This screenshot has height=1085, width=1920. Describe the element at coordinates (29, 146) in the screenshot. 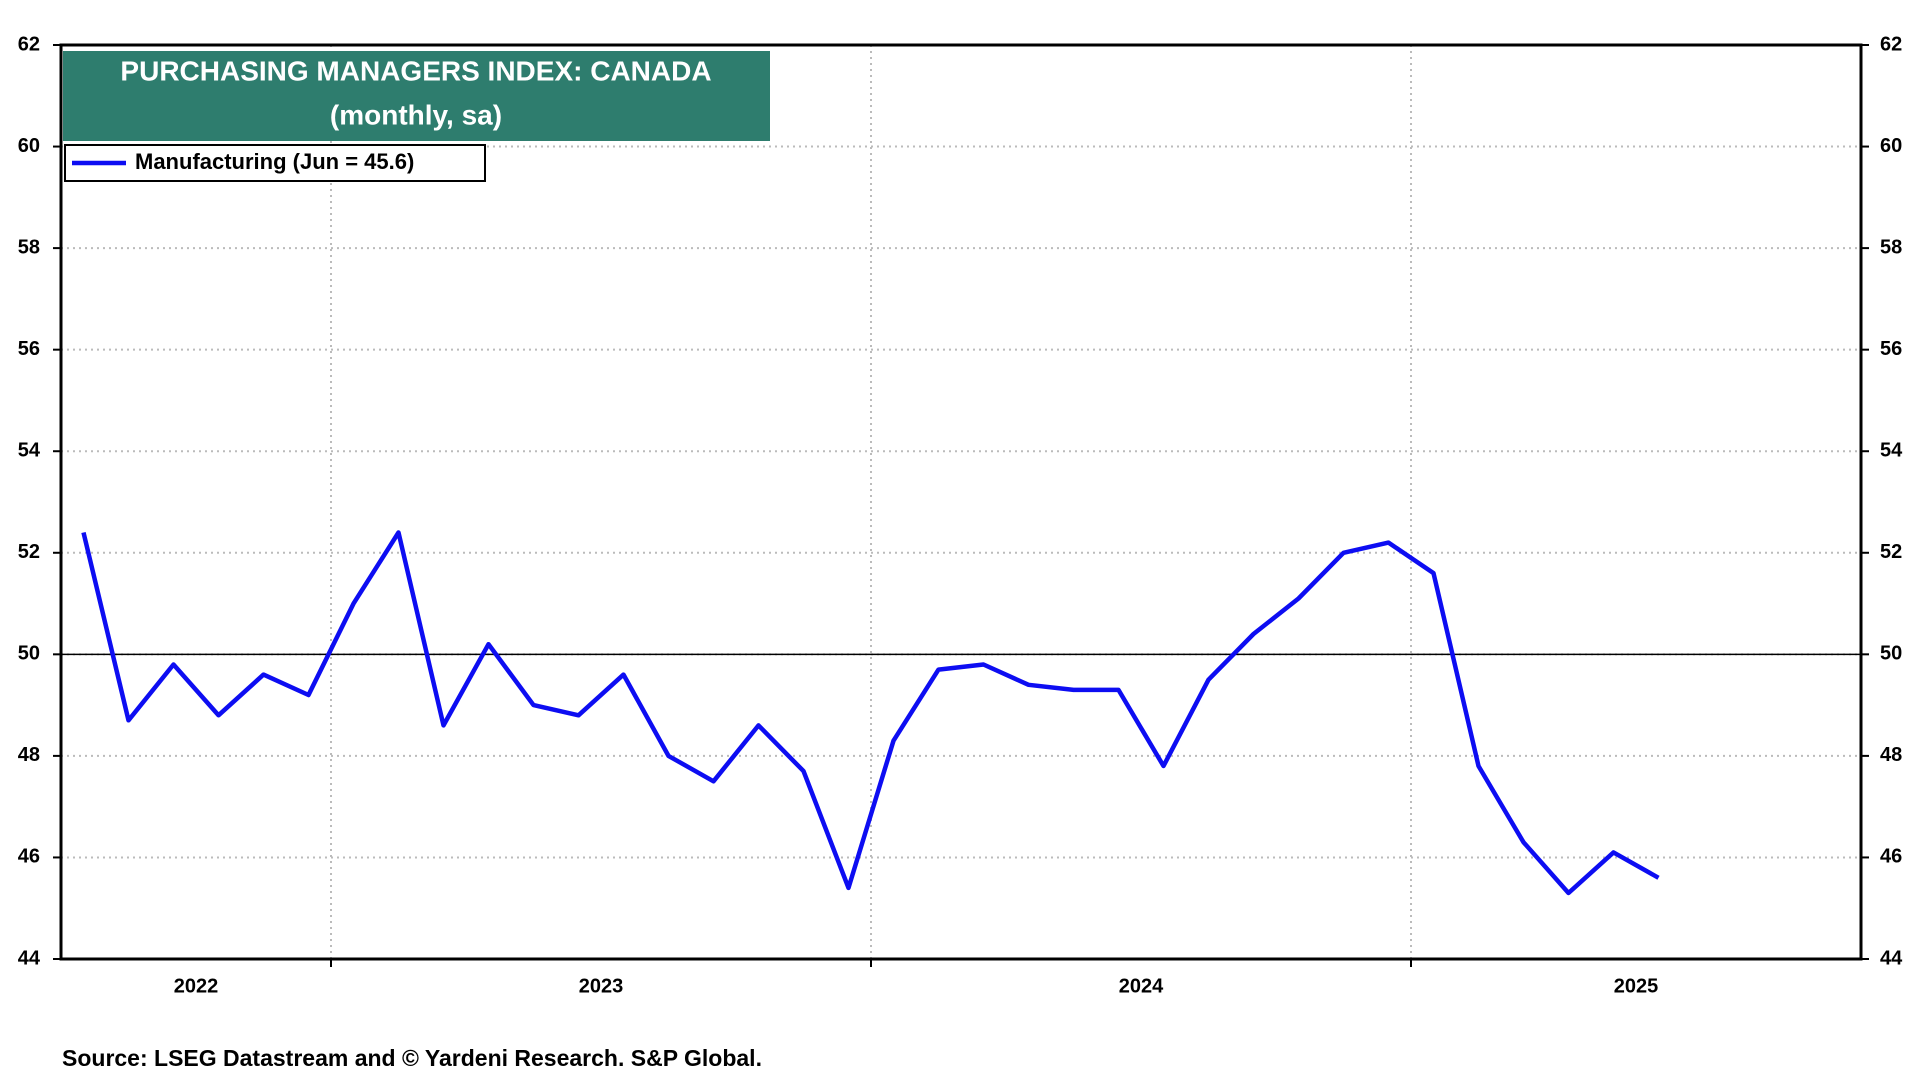

I see `y-tick-label: 60` at that location.